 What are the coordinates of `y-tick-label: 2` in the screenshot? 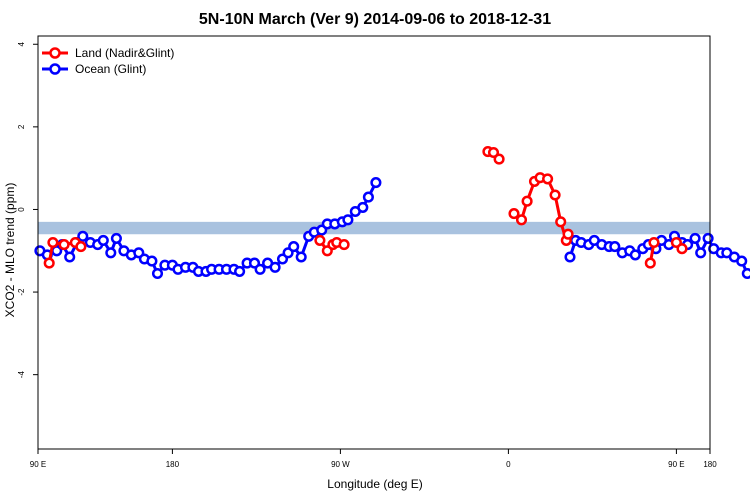 It's located at (21, 126).